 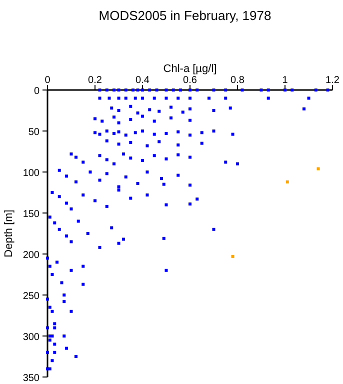 I want to click on x-tick-label: 0.4, so click(x=143, y=80).